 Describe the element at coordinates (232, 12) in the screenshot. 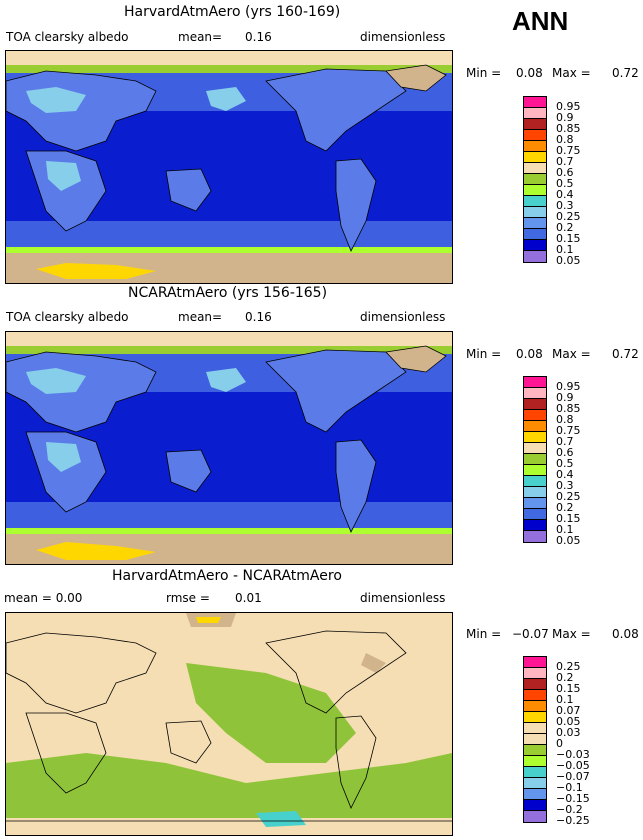

I see `panel1-title: HarvardAtmAero (yrs 160-169)` at that location.